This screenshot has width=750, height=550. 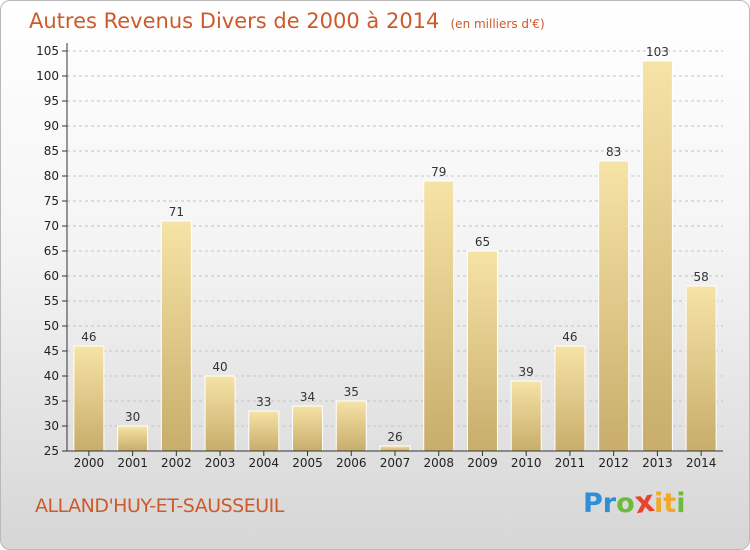 I want to click on x-tick-label: 2004, so click(x=264, y=463).